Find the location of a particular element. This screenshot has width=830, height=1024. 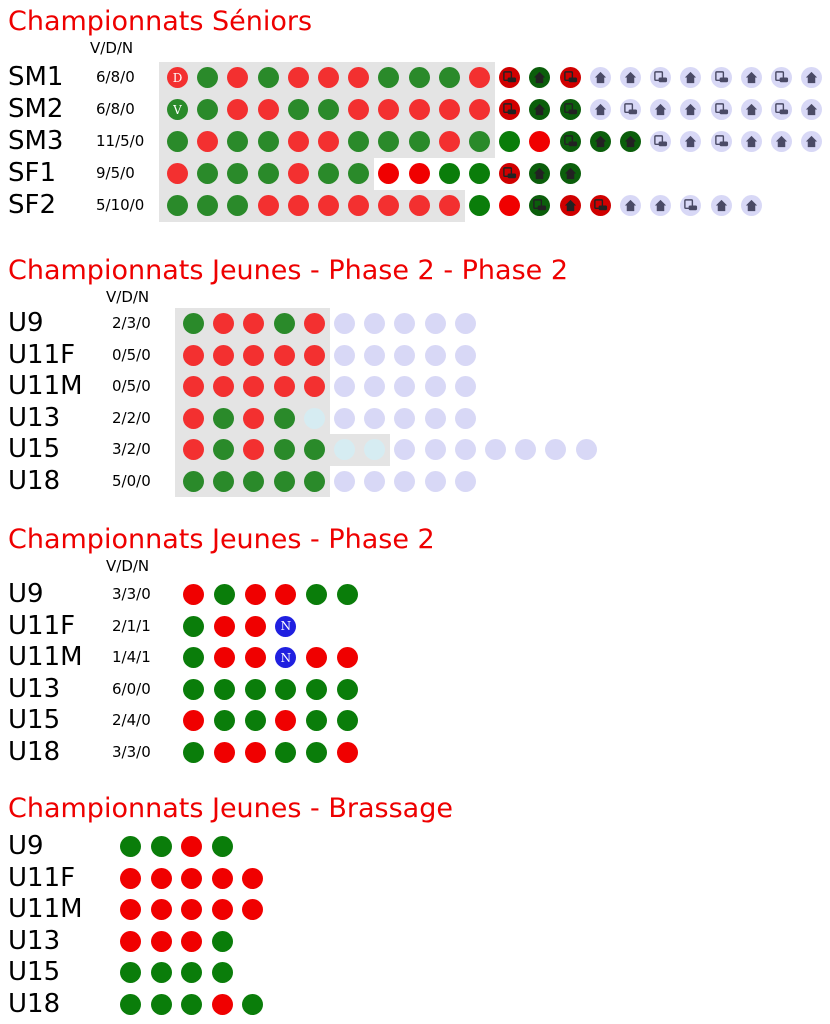

team-label: U11F is located at coordinates (42, 877).